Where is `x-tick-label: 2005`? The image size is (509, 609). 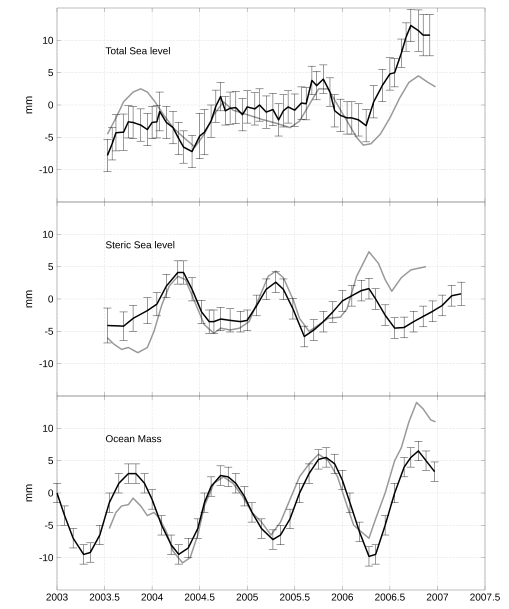
x-tick-label: 2005 is located at coordinates (247, 597).